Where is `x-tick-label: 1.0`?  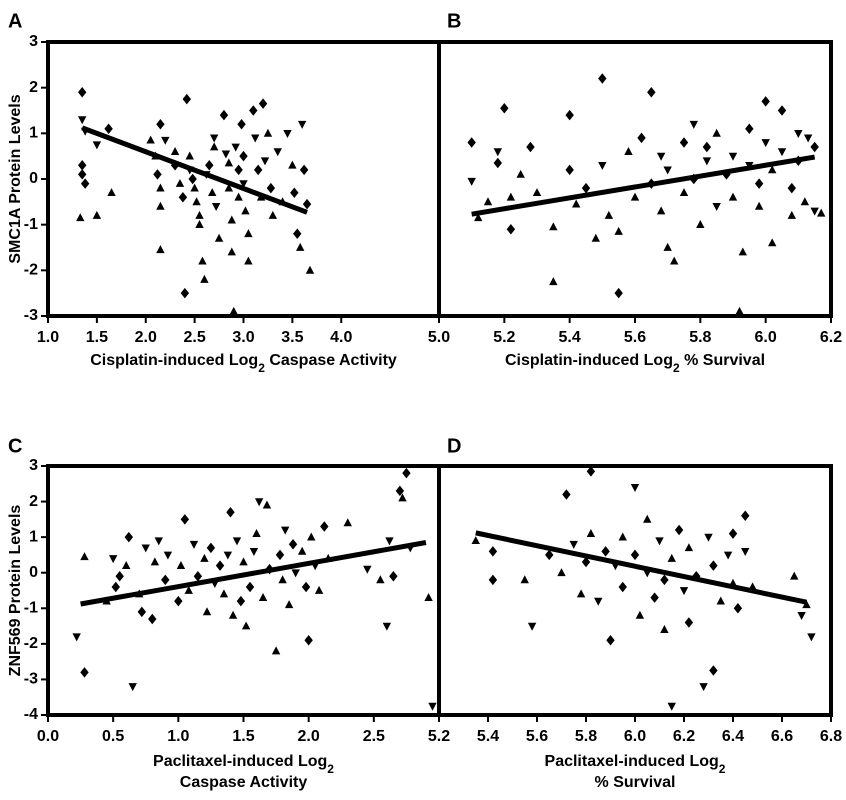 x-tick-label: 1.0 is located at coordinates (178, 736).